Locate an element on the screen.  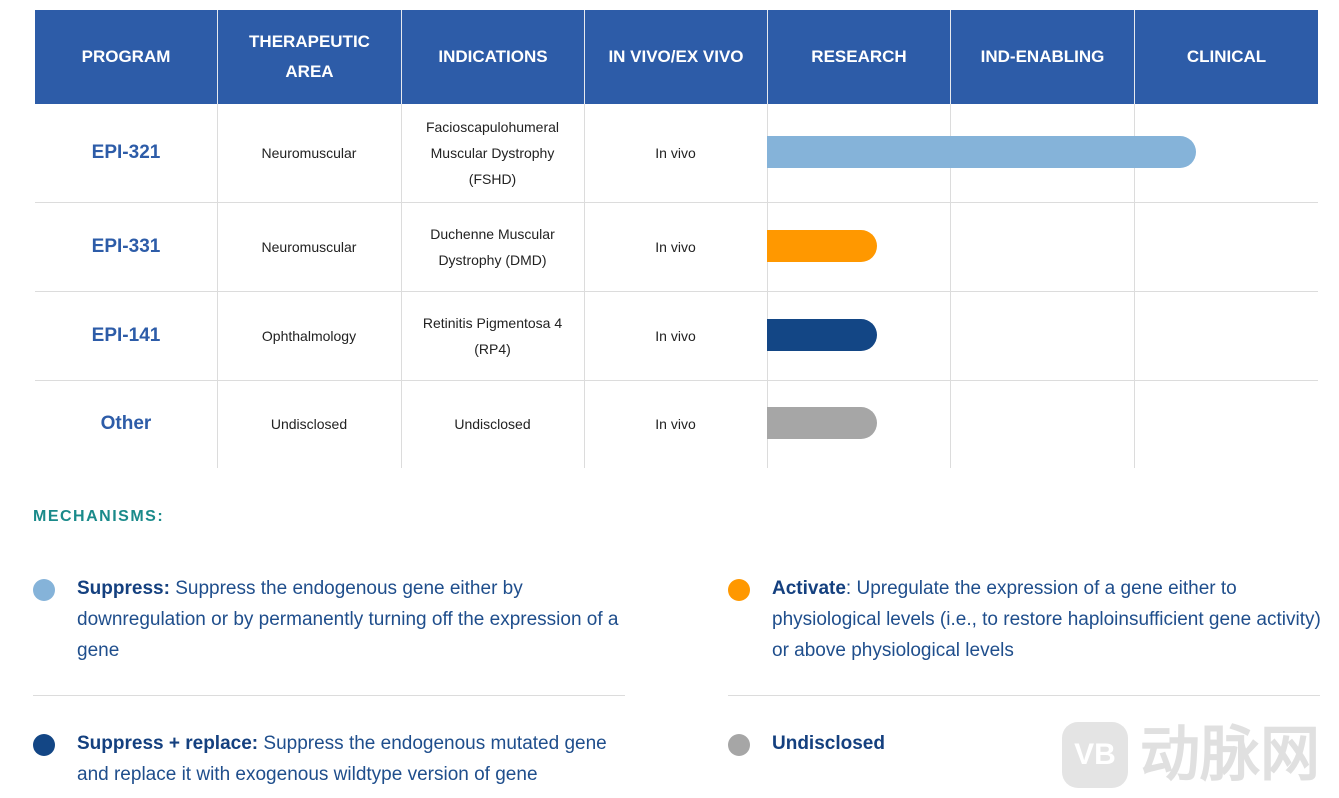
table-cell: Retinitis Pigmentosa 4 (RP4) is located at coordinates (492, 335).